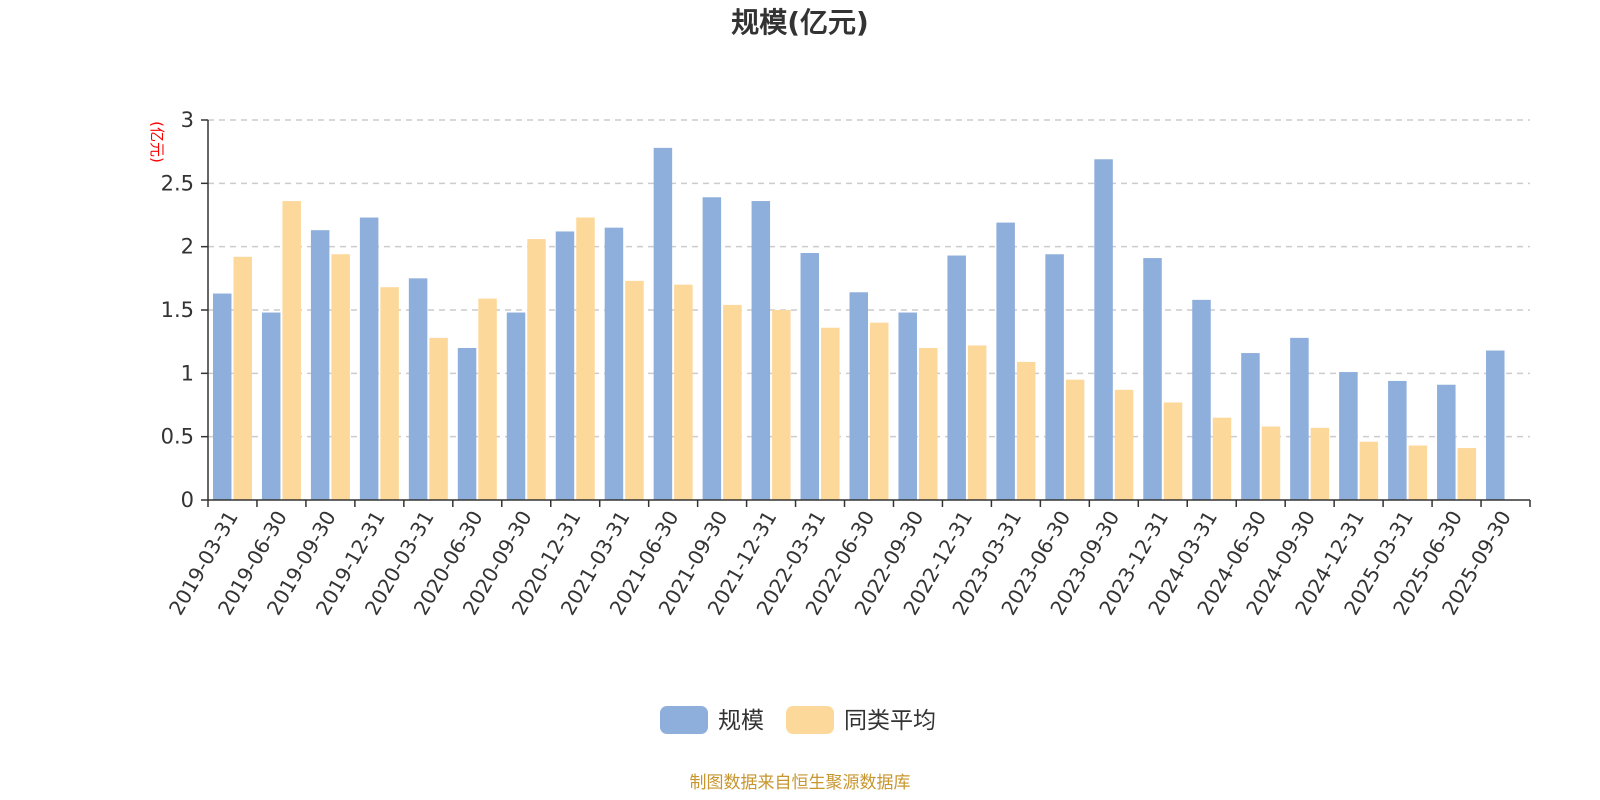 The height and width of the screenshot is (800, 1600). What do you see at coordinates (187, 373) in the screenshot?
I see `y-tick-label: 1` at bounding box center [187, 373].